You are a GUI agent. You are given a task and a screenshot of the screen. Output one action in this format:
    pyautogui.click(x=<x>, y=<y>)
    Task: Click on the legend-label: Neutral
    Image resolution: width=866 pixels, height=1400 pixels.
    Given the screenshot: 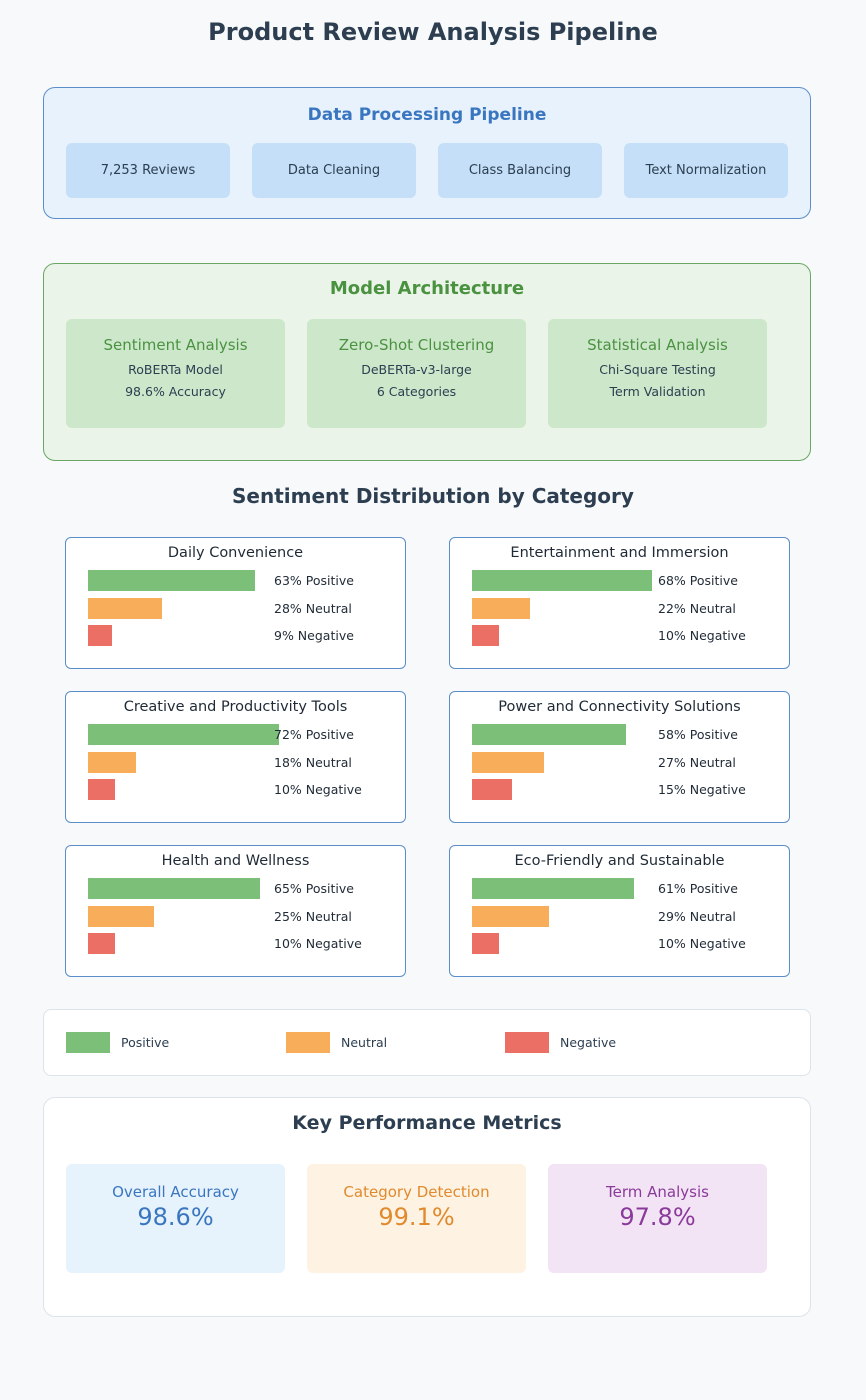 What is the action you would take?
    pyautogui.click(x=364, y=1042)
    